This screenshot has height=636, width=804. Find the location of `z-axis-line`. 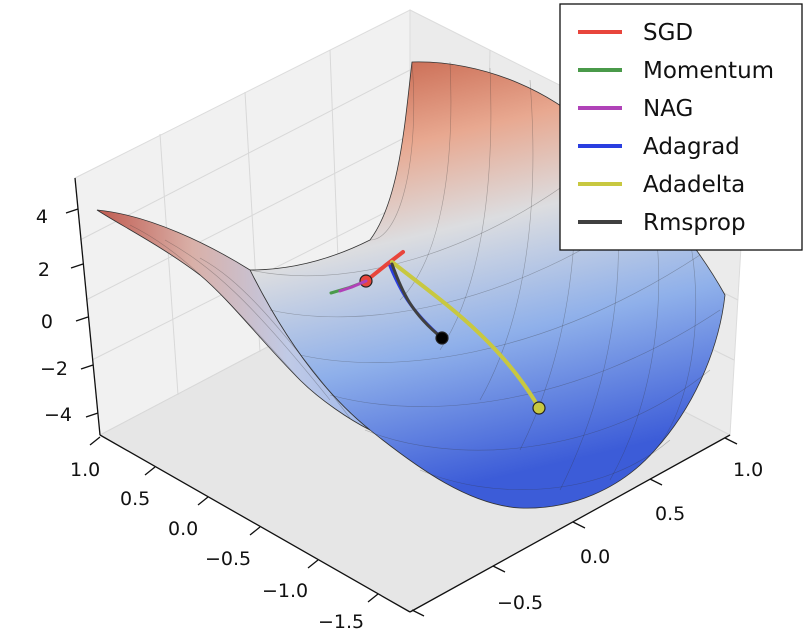

z-axis-line is located at coordinates (87, 306).